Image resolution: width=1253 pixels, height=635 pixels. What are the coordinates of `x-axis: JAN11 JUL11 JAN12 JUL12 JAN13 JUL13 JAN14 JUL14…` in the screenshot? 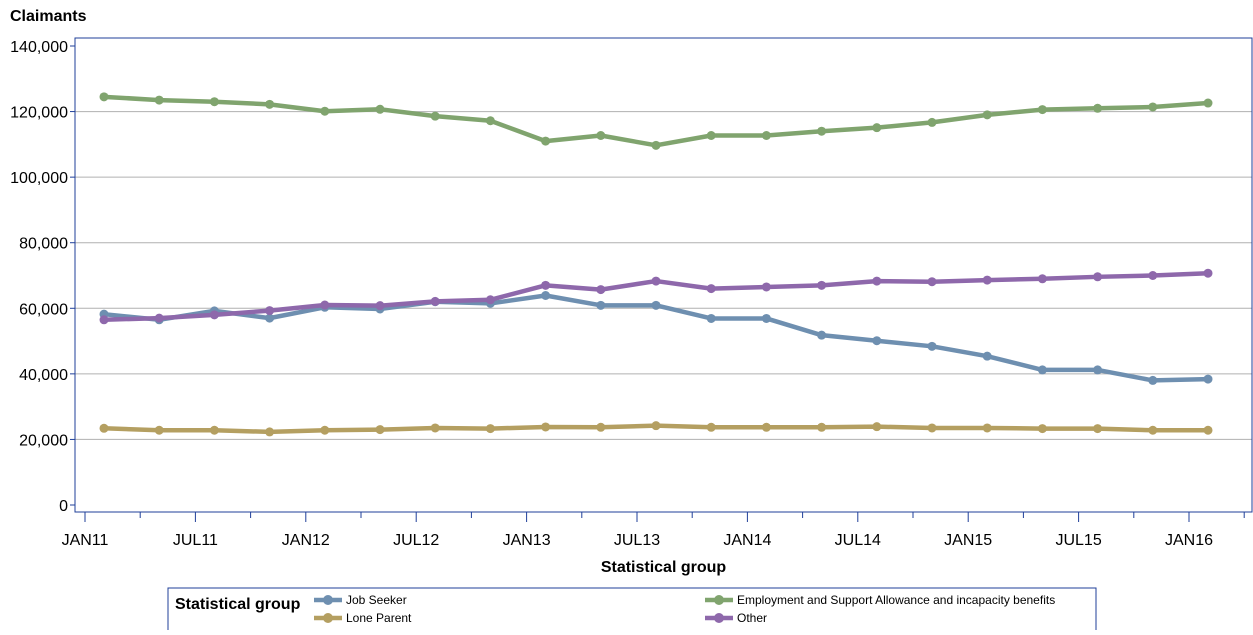 It's located at (653, 530).